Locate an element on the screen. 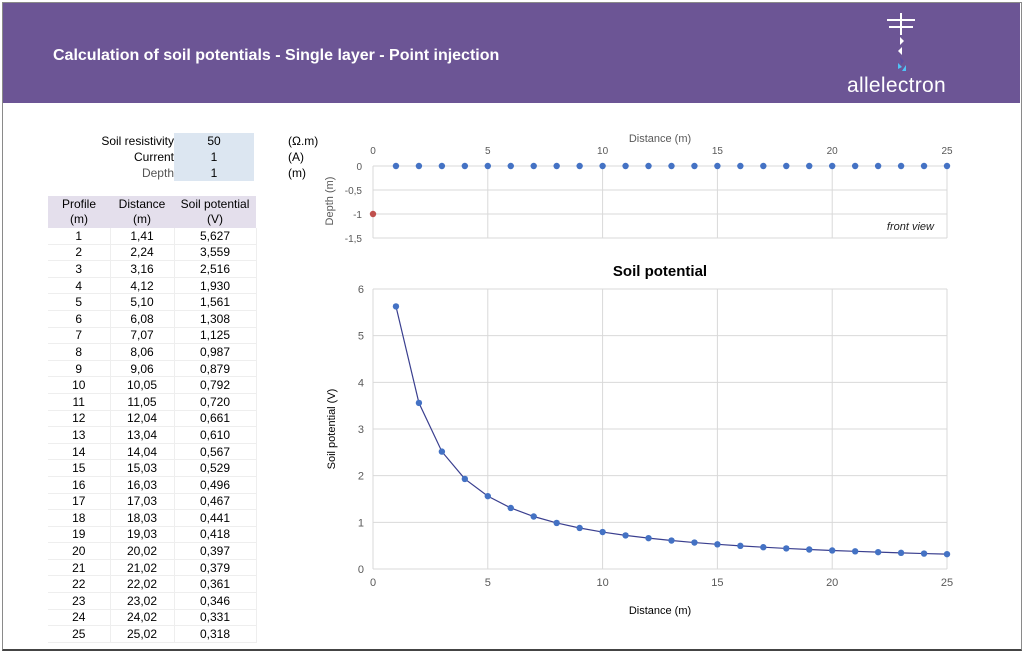 The width and height of the screenshot is (1024, 653). table-cell: 17 is located at coordinates (79, 502).